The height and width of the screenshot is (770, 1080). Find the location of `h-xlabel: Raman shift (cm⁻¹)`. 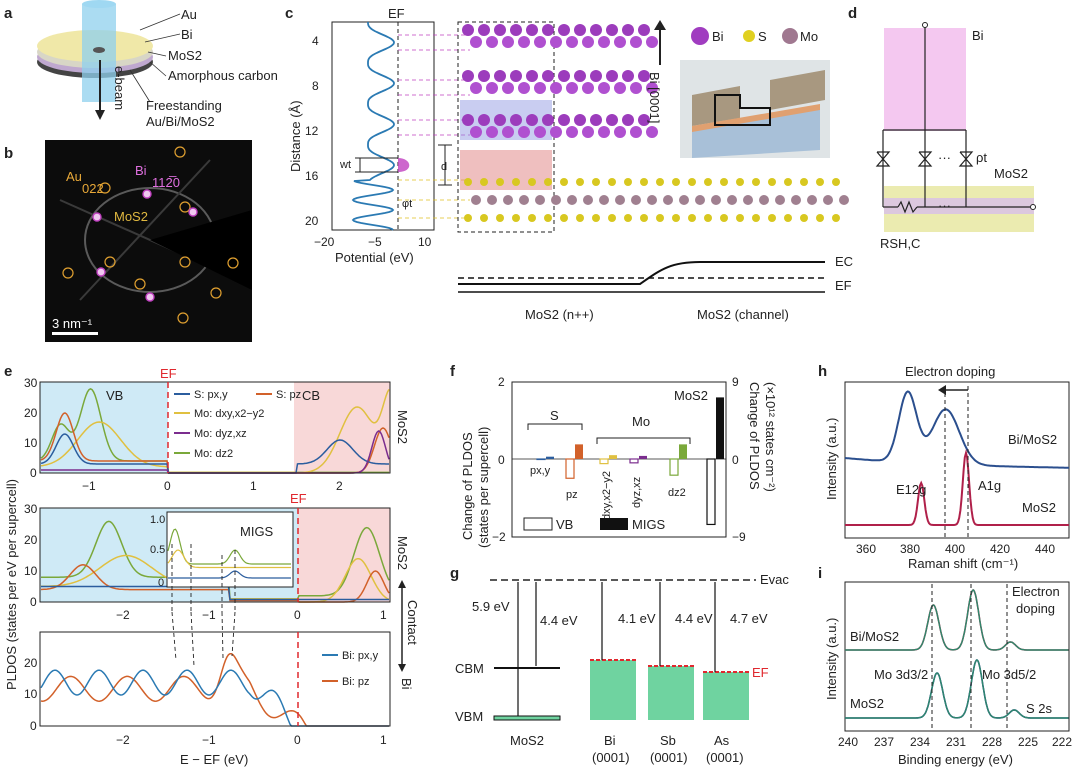

h-xlabel: Raman shift (cm⁻¹) is located at coordinates (963, 563).